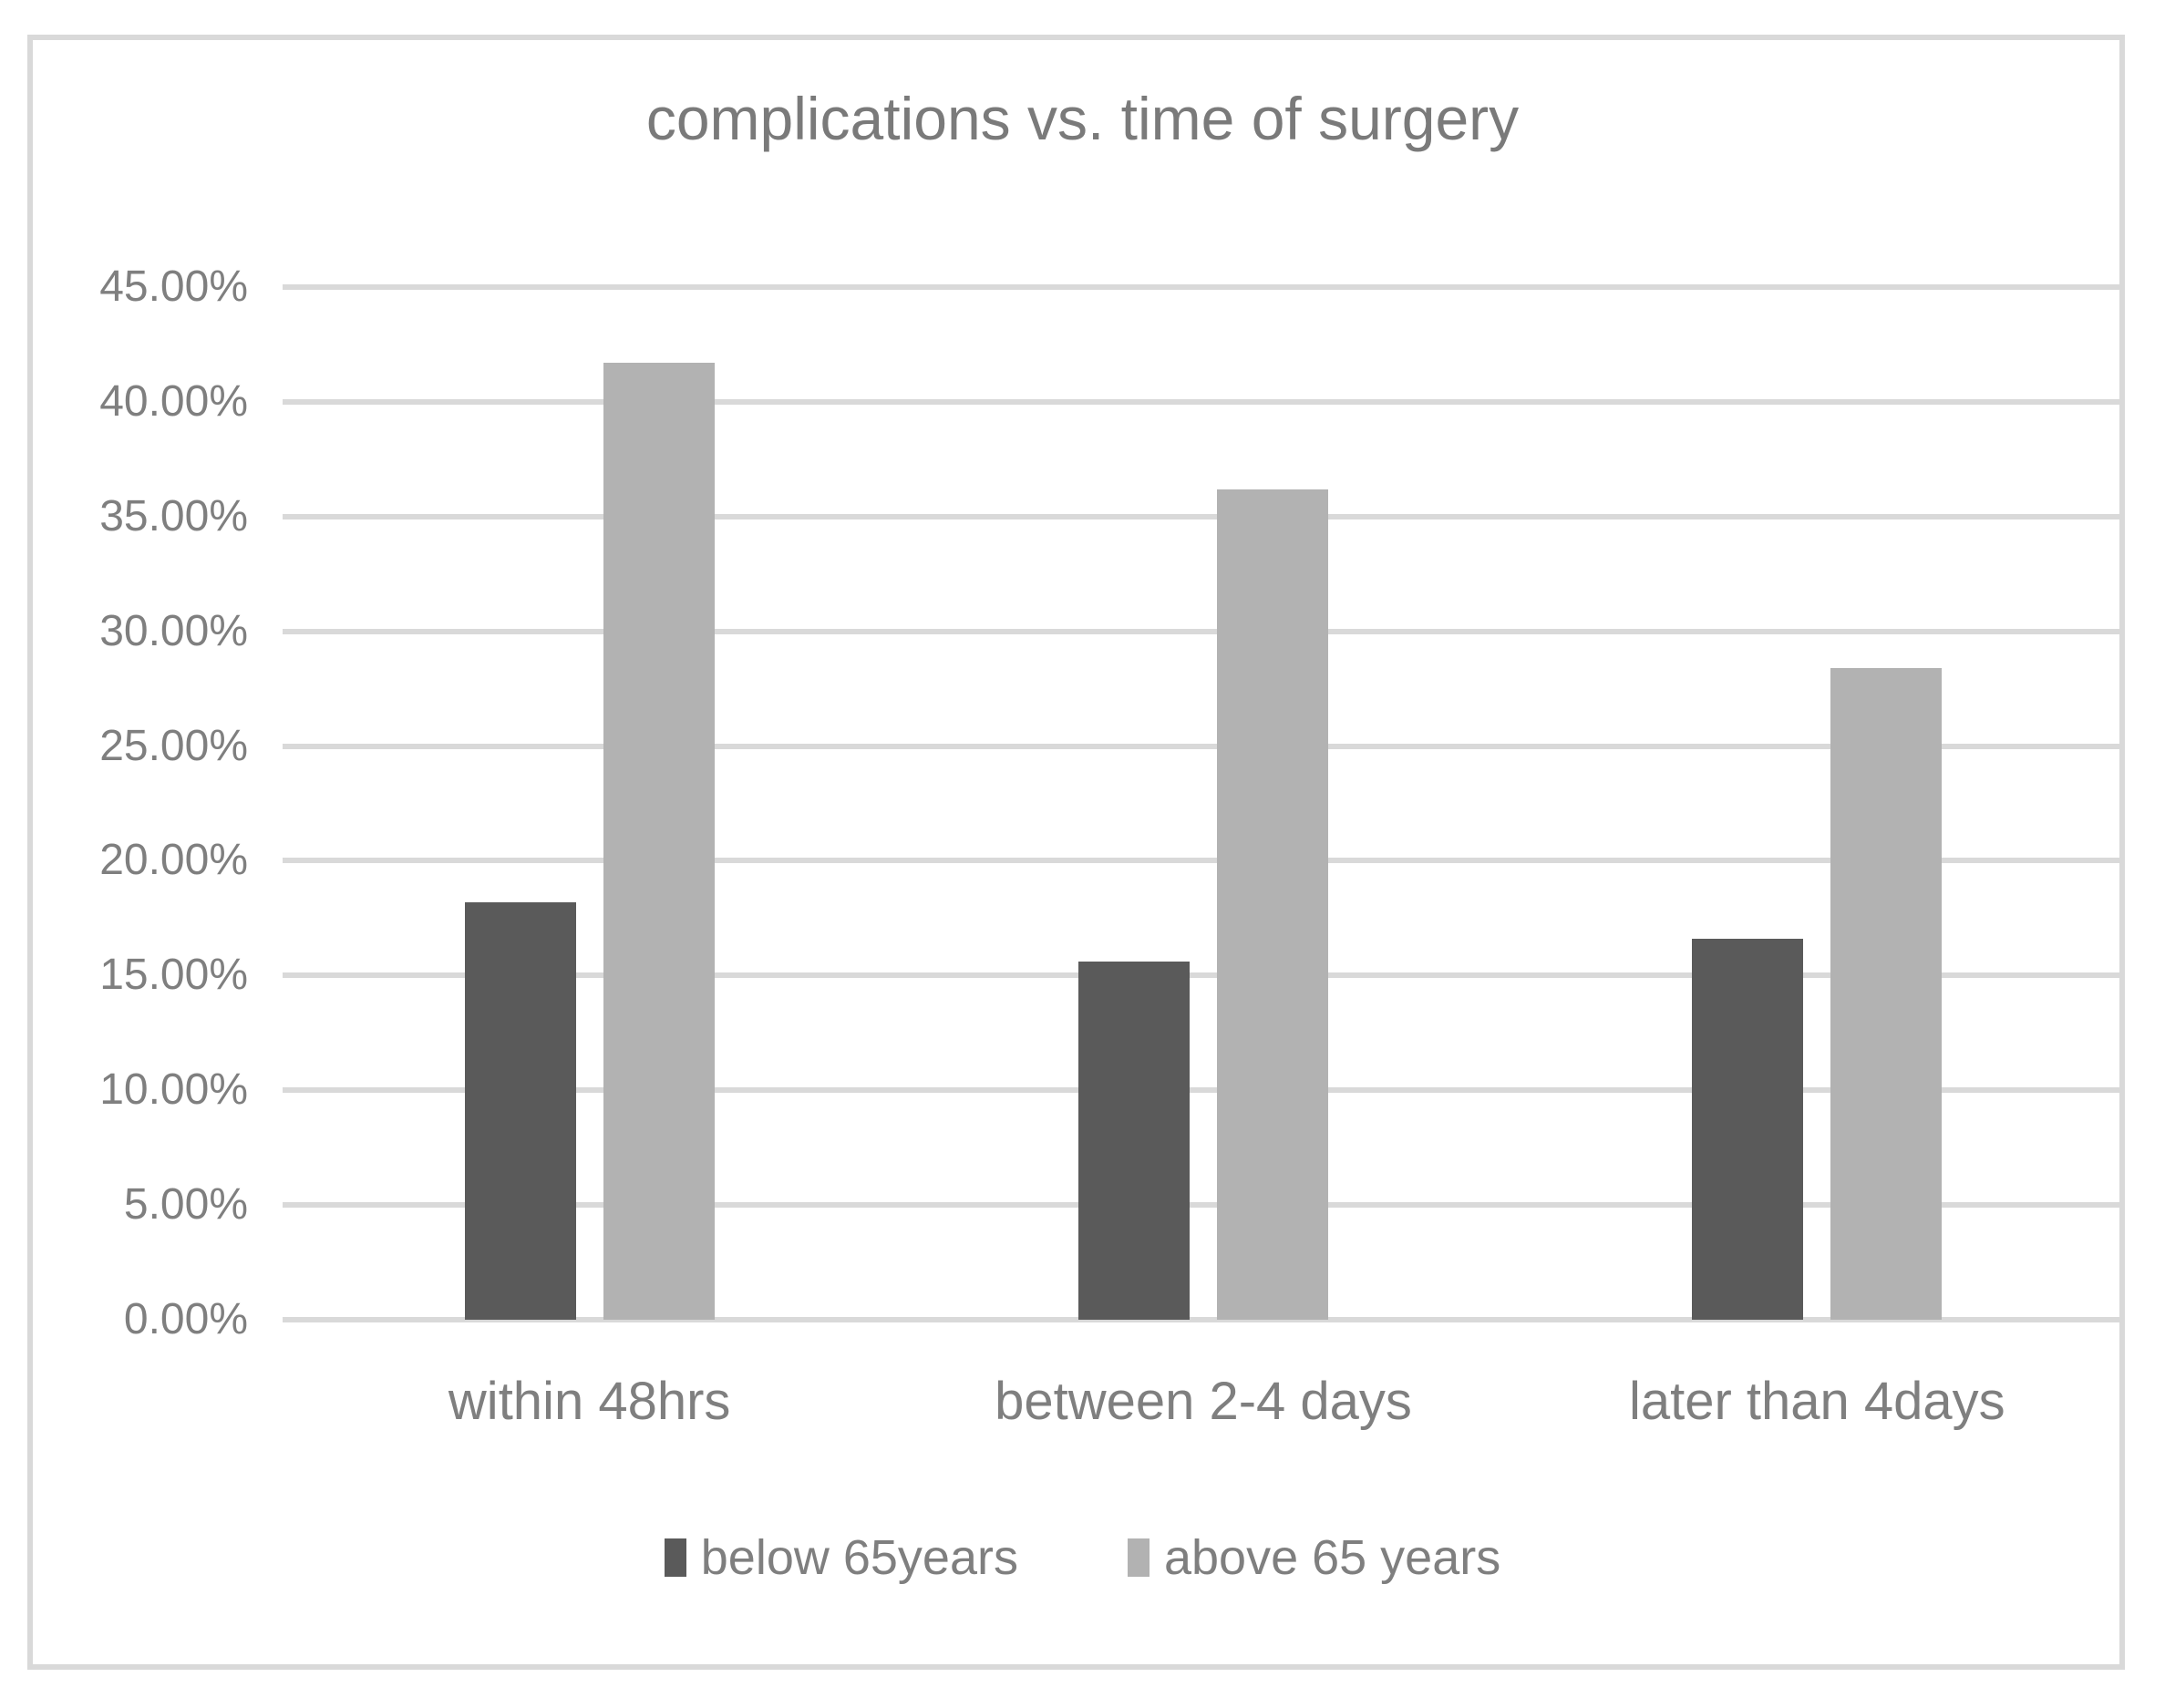  Describe the element at coordinates (1886, 993) in the screenshot. I see `bar-above-65-years-cat2` at that location.